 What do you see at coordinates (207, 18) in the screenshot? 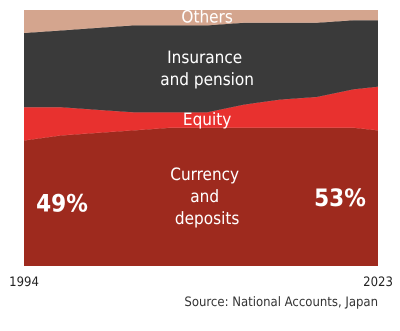
I see `series-label: Others` at bounding box center [207, 18].